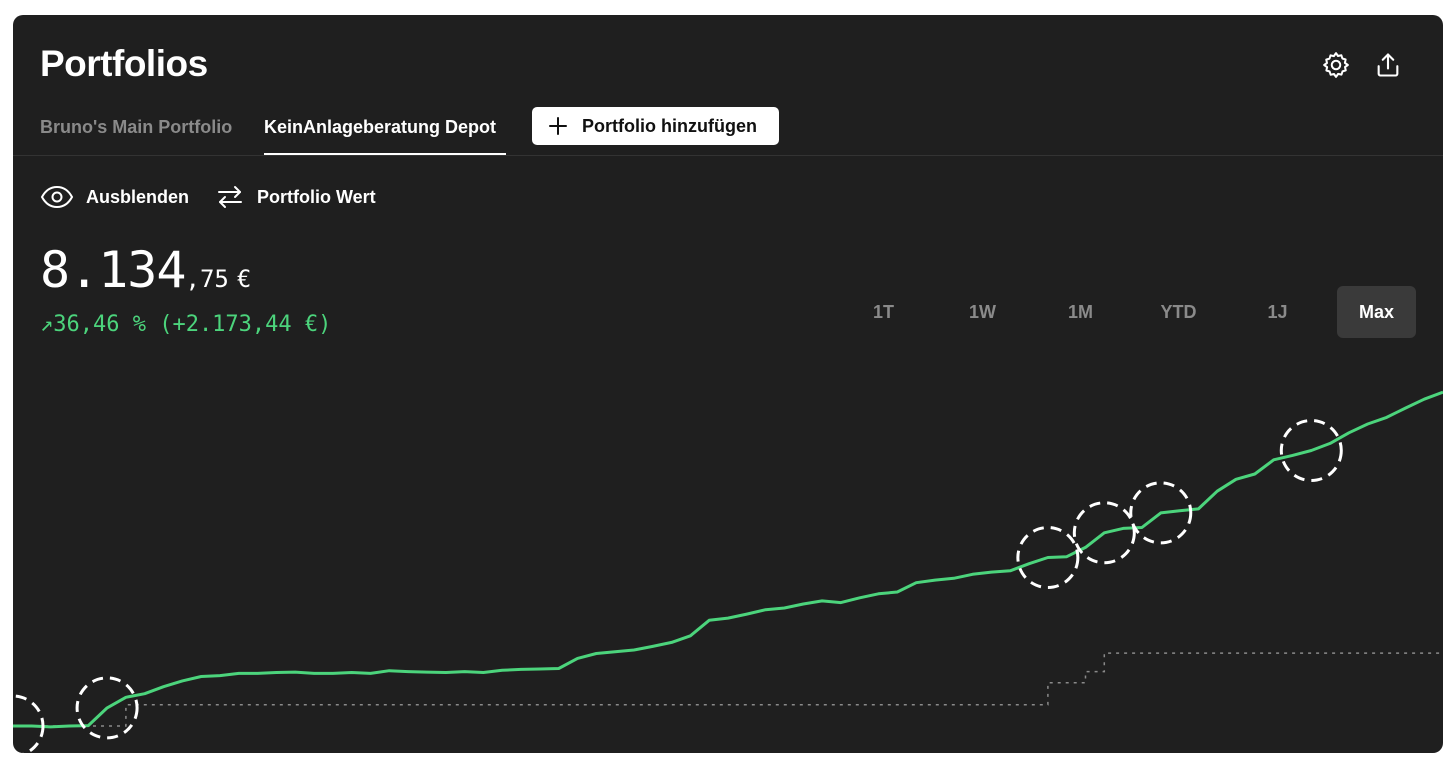 This screenshot has width=1456, height=769. What do you see at coordinates (728, 689) in the screenshot?
I see `deposits-line` at bounding box center [728, 689].